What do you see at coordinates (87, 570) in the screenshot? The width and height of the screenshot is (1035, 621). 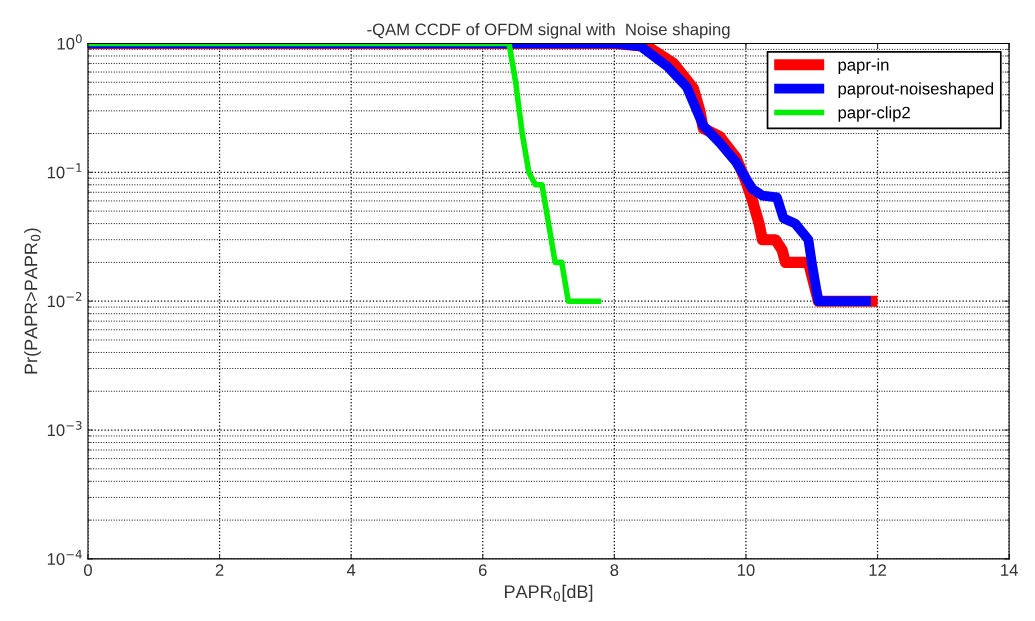 I see `x-tick-label: 0` at bounding box center [87, 570].